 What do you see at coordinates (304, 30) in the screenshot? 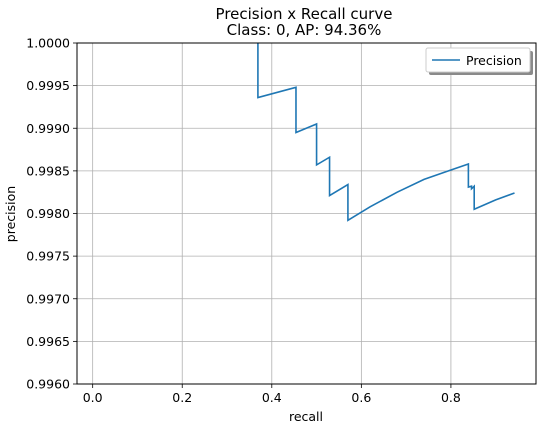
I see `chart-subtitle: Class: 0, AP: 94.36%` at bounding box center [304, 30].